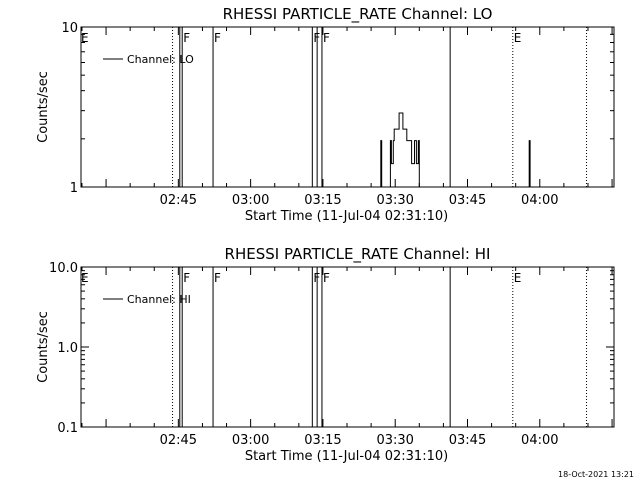 The height and width of the screenshot is (480, 640). Describe the element at coordinates (69, 28) in the screenshot. I see `y-tick-label: 10` at that location.